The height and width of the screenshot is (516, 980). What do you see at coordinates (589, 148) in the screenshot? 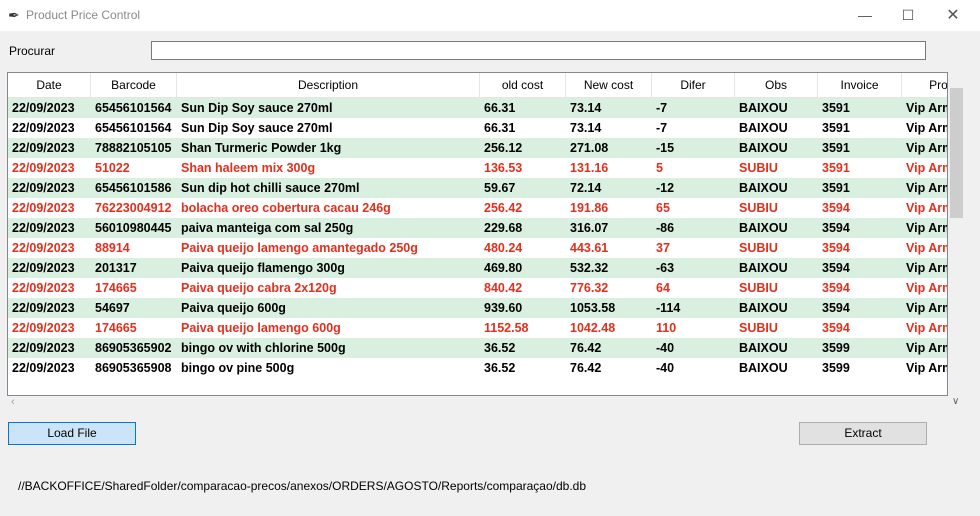
I see `cell-new-cost: 271.08` at bounding box center [589, 148].